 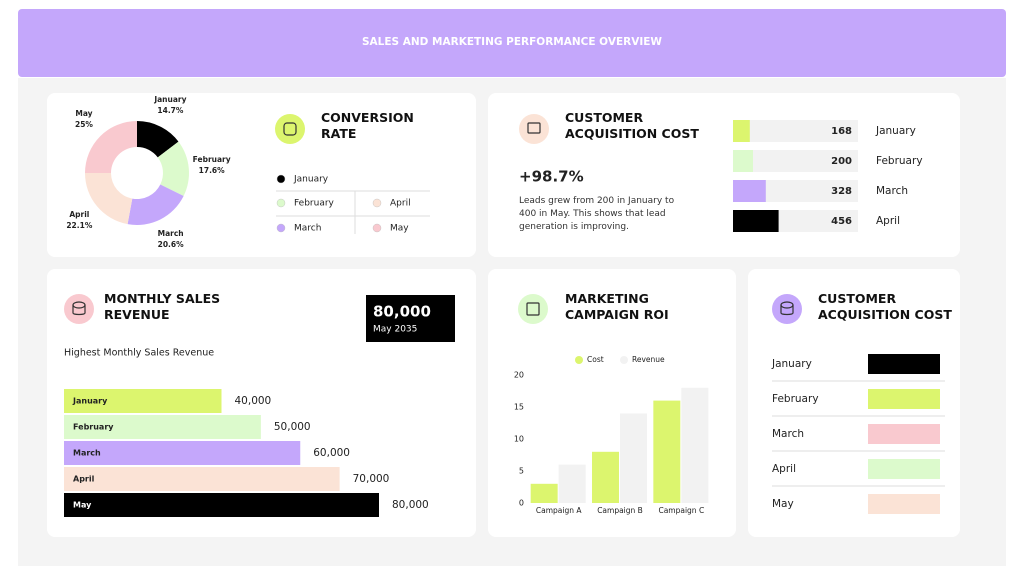 I want to click on bar-value: 200, so click(x=841, y=161).